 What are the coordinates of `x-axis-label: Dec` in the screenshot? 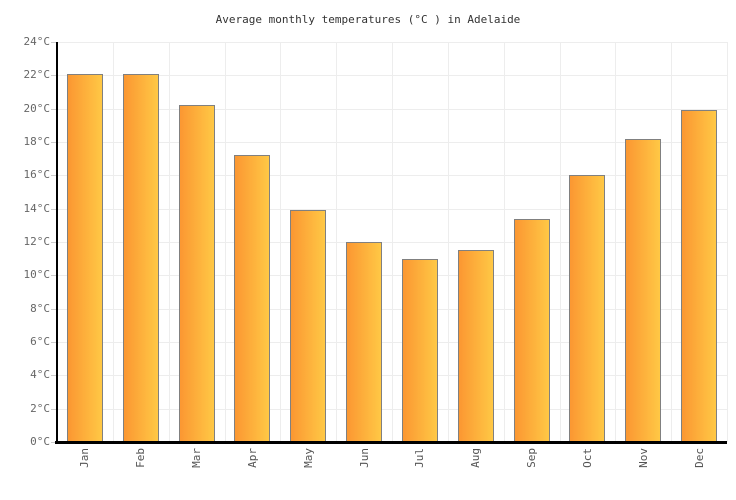 It's located at (699, 458).